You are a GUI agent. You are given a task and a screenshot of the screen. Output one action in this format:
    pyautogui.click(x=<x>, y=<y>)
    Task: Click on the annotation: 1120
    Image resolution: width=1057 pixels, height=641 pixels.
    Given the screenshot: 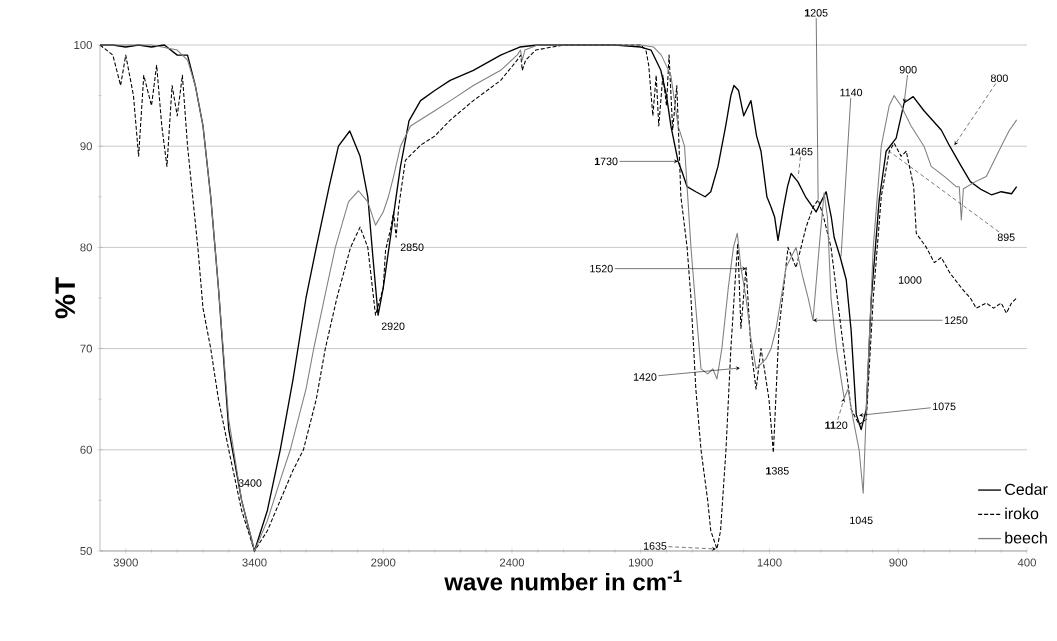 What is the action you would take?
    pyautogui.click(x=836, y=425)
    